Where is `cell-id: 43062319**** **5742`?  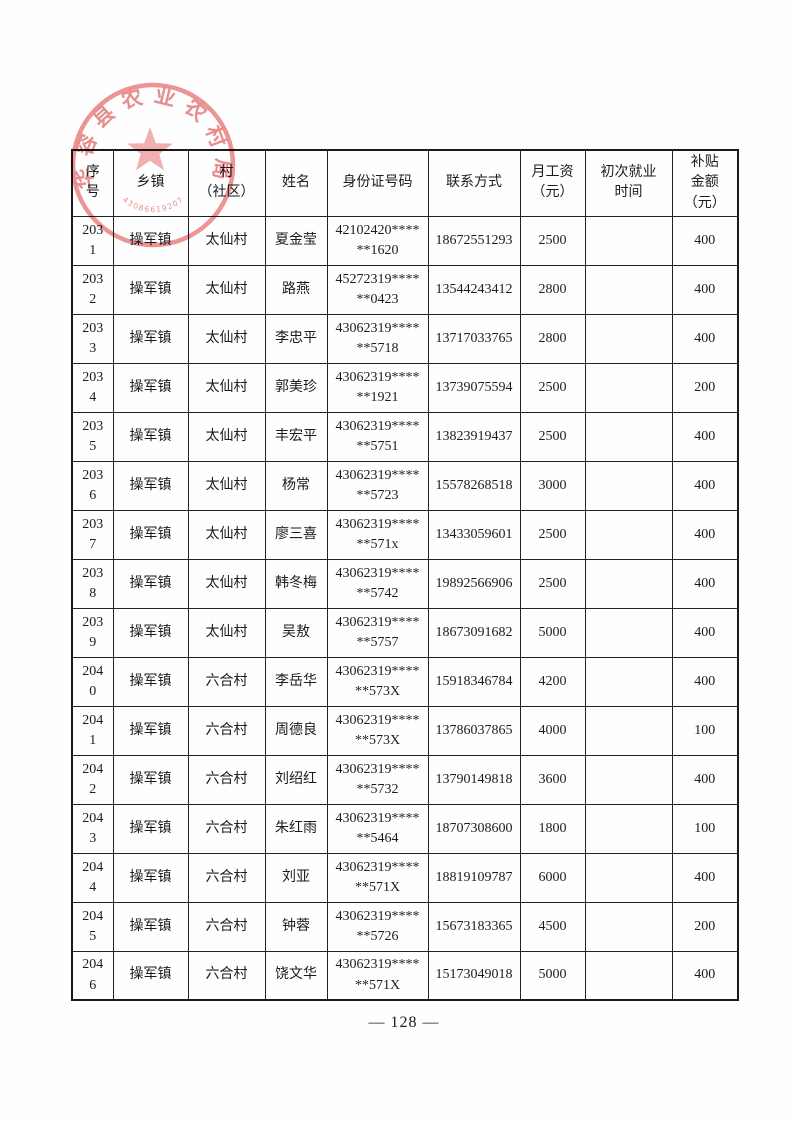
cell-id: 43062319**** **5742 is located at coordinates (377, 583).